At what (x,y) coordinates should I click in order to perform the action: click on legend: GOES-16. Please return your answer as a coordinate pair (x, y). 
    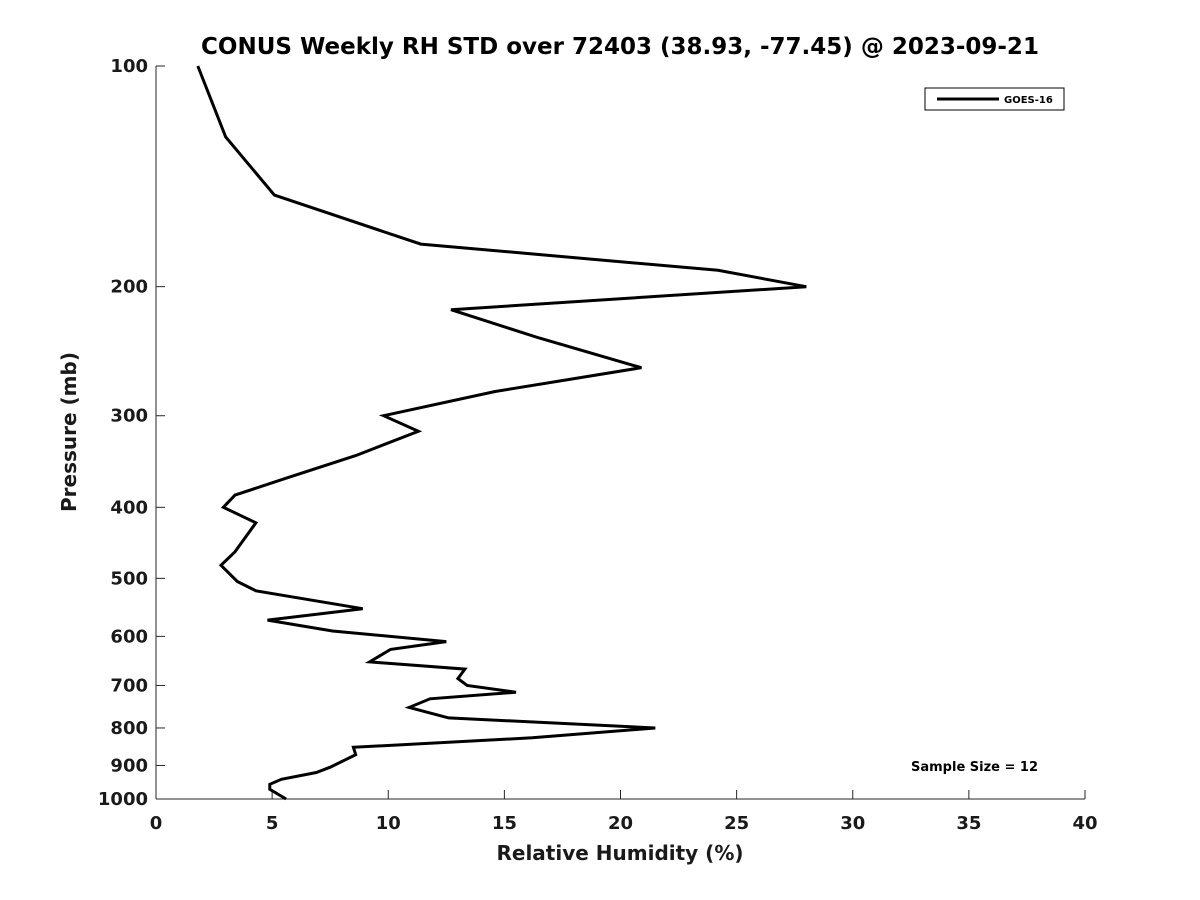
    Looking at the image, I should click on (994, 99).